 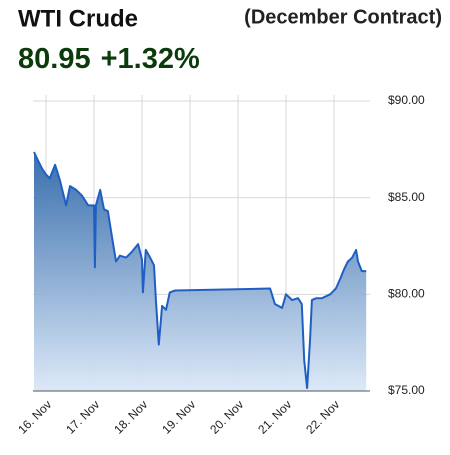 What do you see at coordinates (322, 416) in the screenshot?
I see `x-tick-label: 22. Nov` at bounding box center [322, 416].